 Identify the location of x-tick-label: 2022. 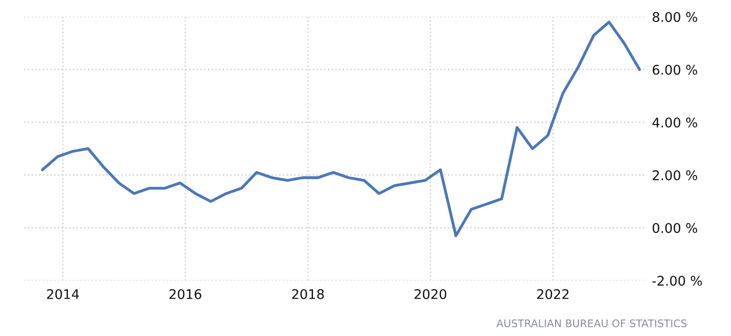
(552, 294).